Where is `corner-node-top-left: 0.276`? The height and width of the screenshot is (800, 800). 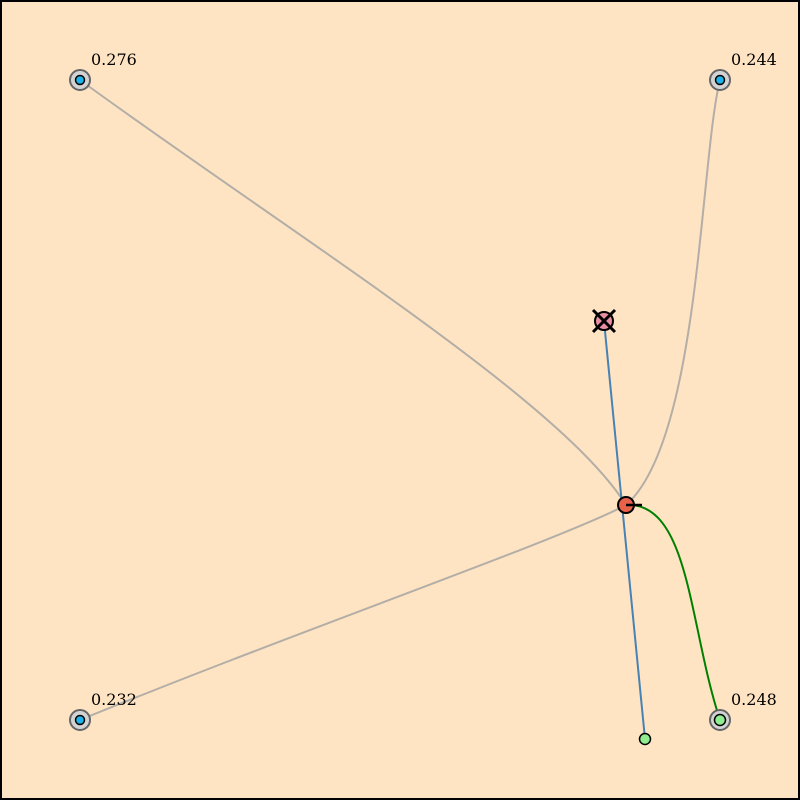
corner-node-top-left: 0.276 is located at coordinates (103, 70).